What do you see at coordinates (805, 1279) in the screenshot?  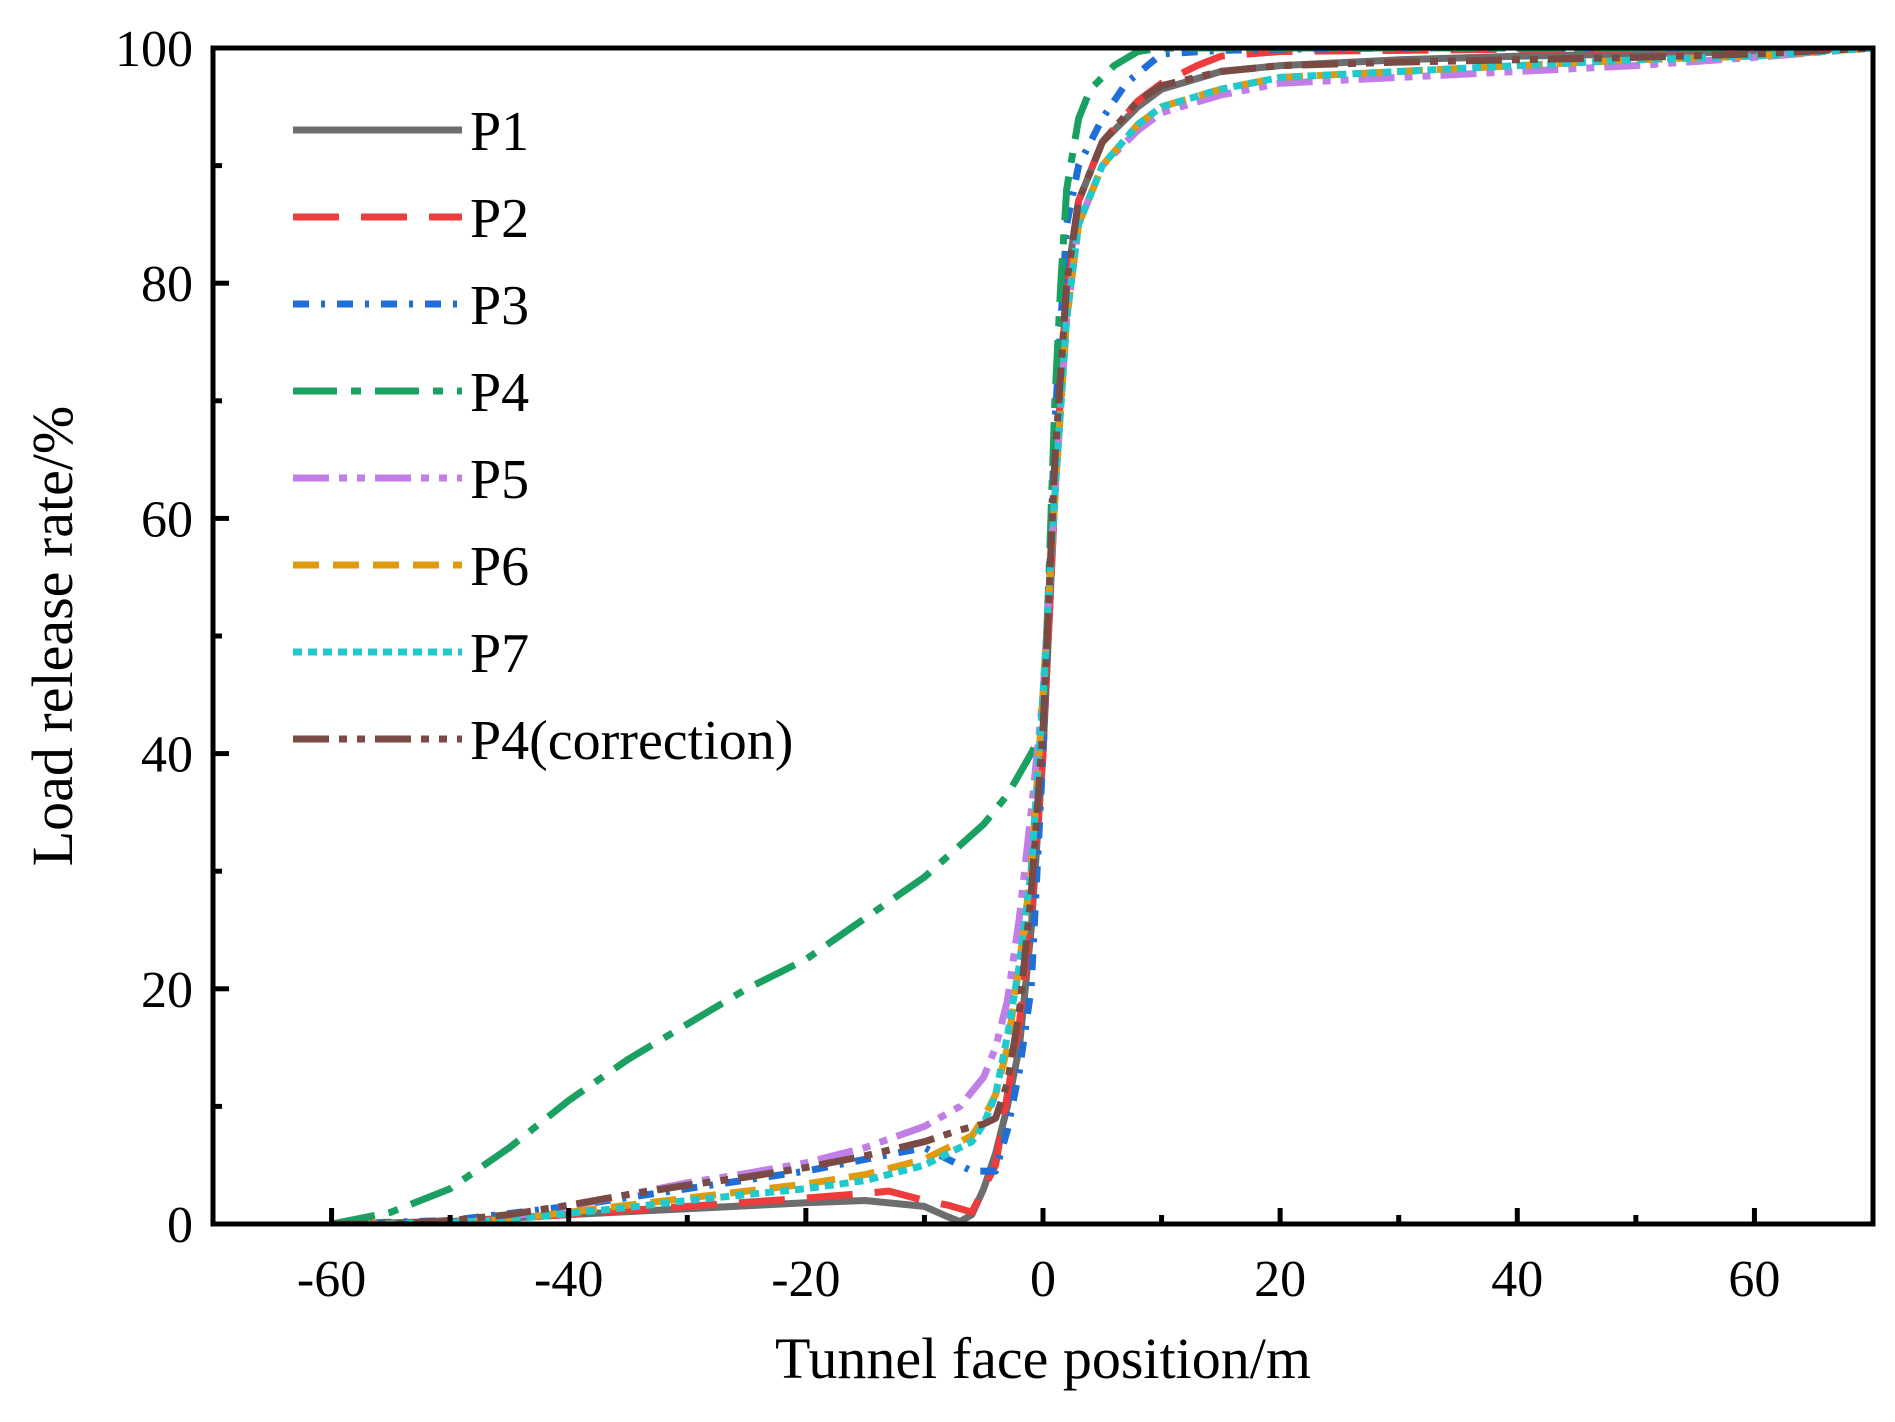 I see `x-tick-label: -20` at bounding box center [805, 1279].